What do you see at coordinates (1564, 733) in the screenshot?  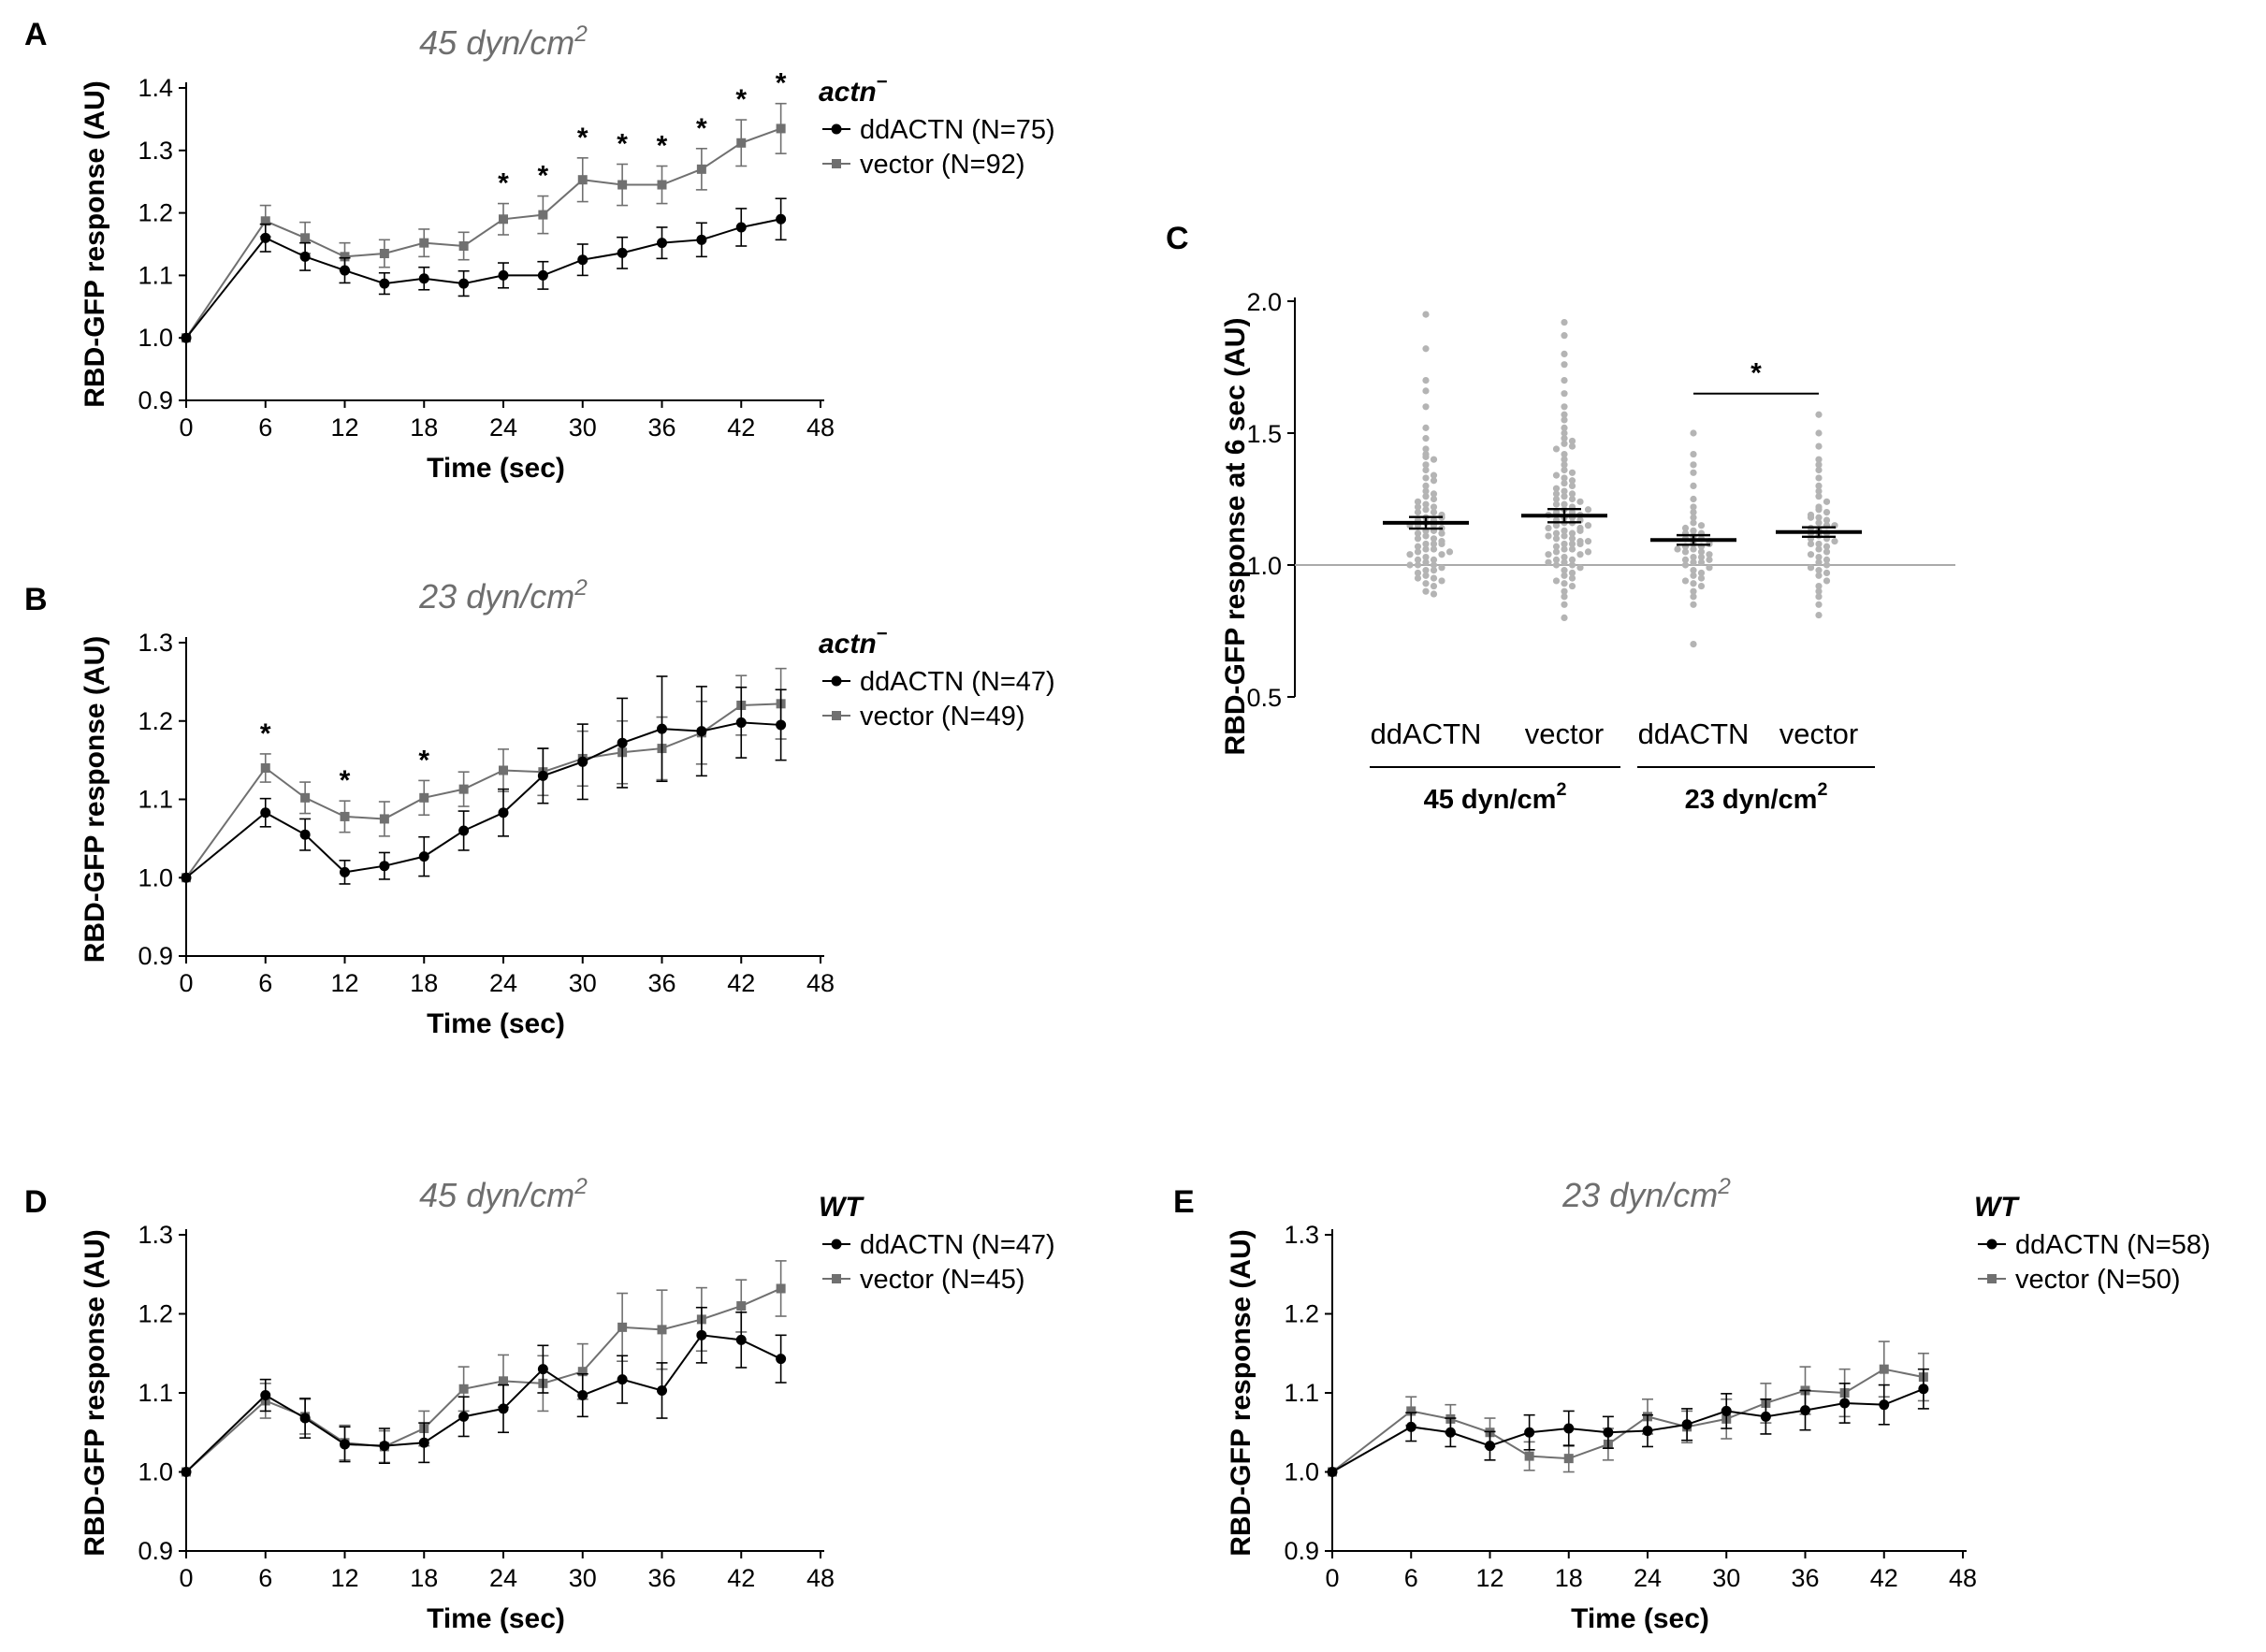 I see `category-label: vector` at bounding box center [1564, 733].